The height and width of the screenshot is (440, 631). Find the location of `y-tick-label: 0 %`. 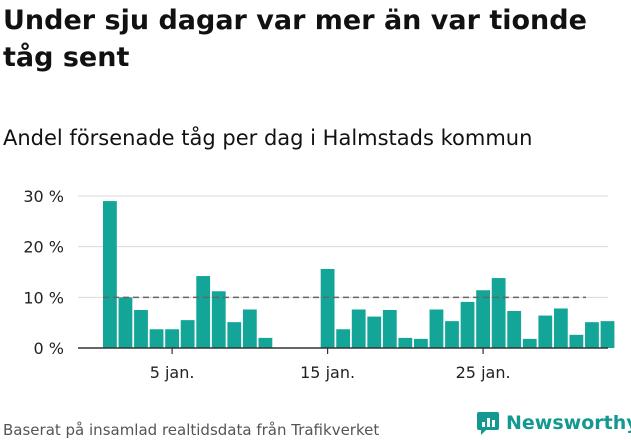

y-tick-label: 0 % is located at coordinates (49, 348).